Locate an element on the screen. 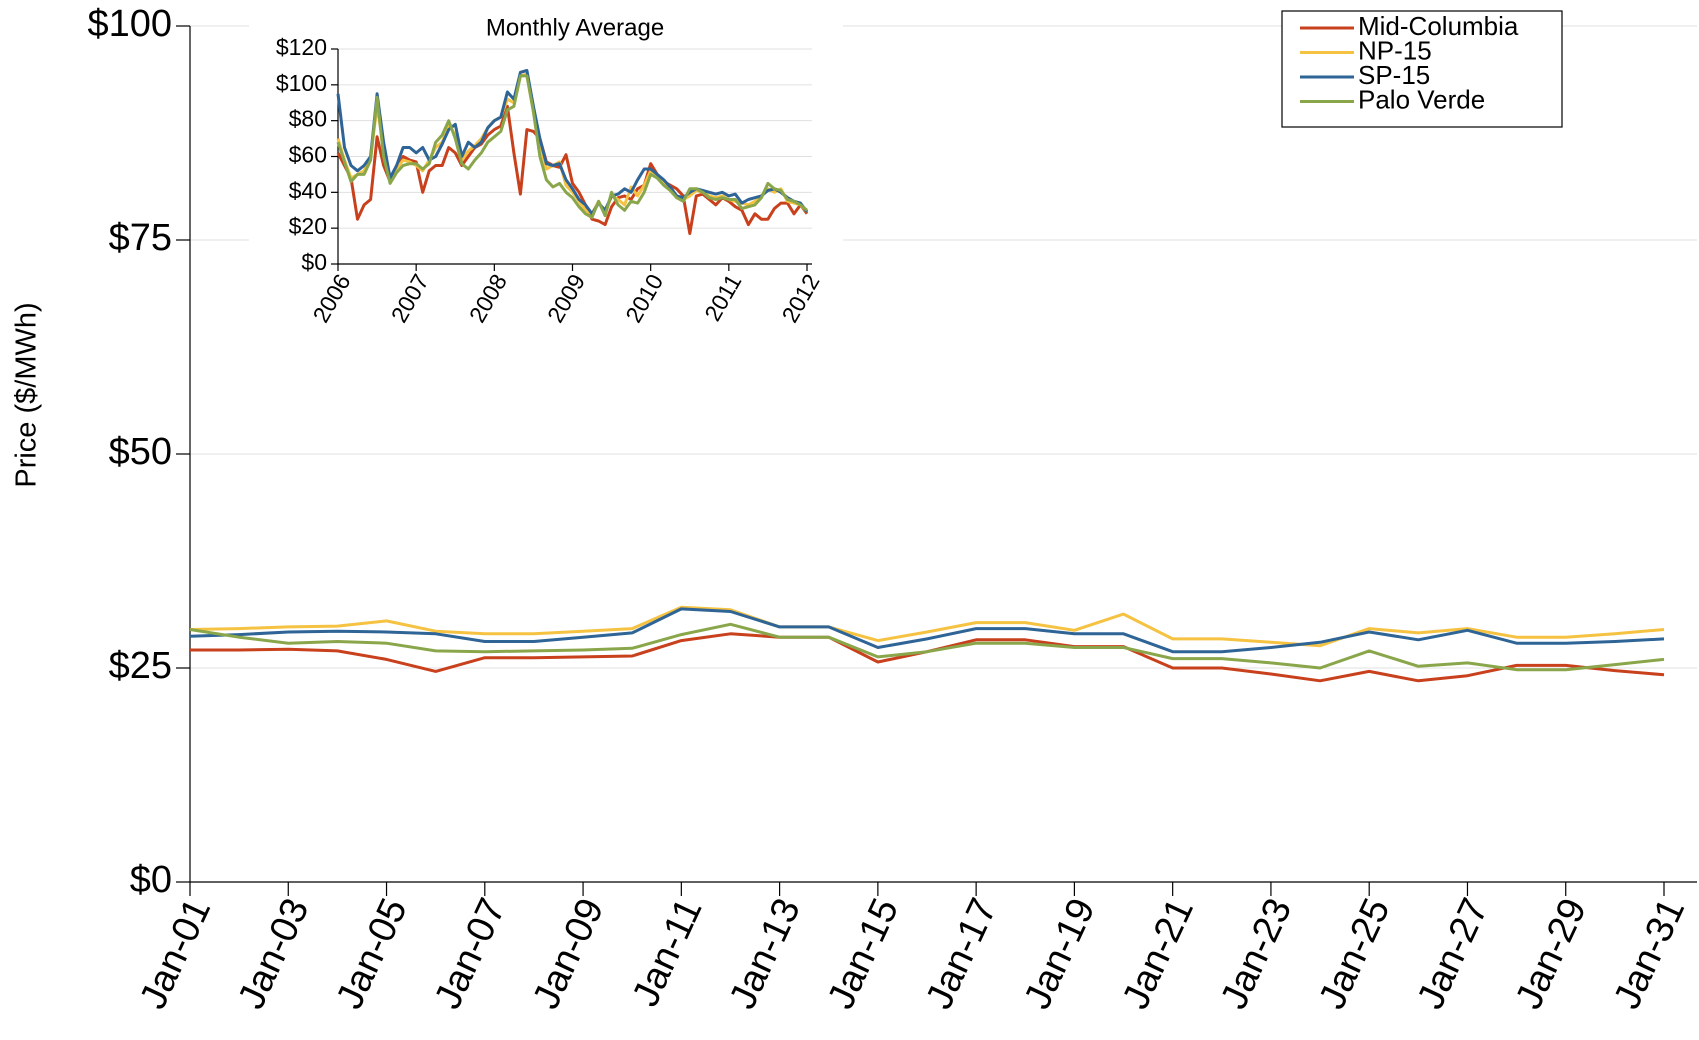 Image resolution: width=1699 pixels, height=1040 pixels. x-tick-label: Jan-11 is located at coordinates (668, 952).